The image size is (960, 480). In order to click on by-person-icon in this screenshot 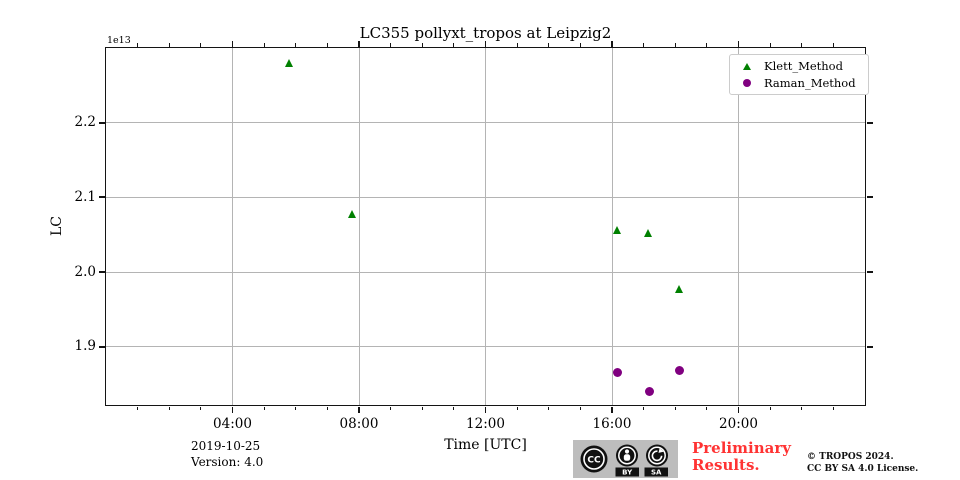, I will do `click(627, 455)`.